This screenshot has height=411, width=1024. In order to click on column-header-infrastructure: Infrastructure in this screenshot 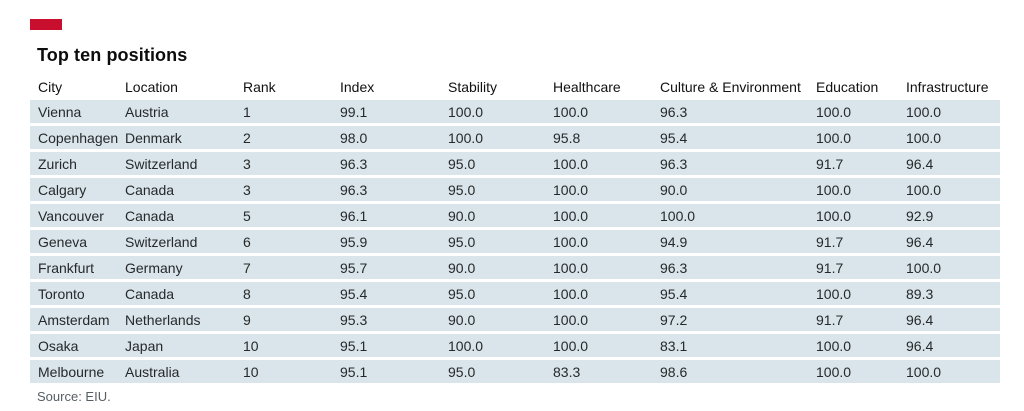, I will do `click(947, 87)`.